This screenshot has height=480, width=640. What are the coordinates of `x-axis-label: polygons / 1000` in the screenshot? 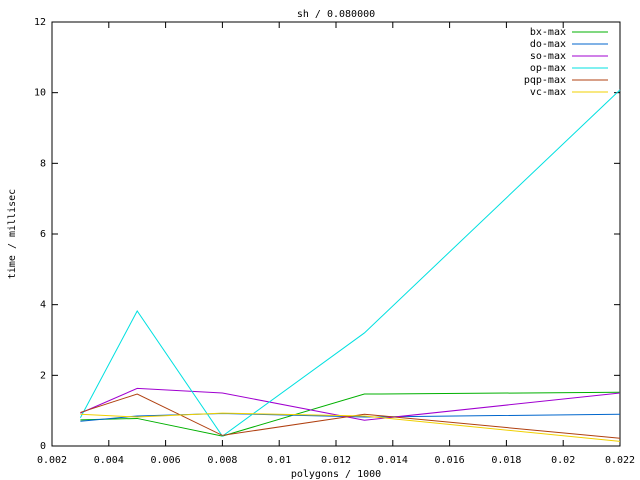 It's located at (336, 474).